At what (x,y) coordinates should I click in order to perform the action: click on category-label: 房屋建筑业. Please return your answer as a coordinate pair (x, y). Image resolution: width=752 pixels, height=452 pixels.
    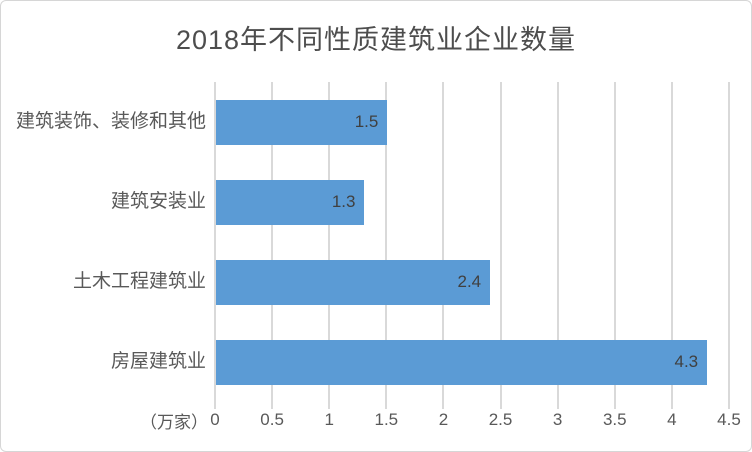
    Looking at the image, I should click on (158, 361).